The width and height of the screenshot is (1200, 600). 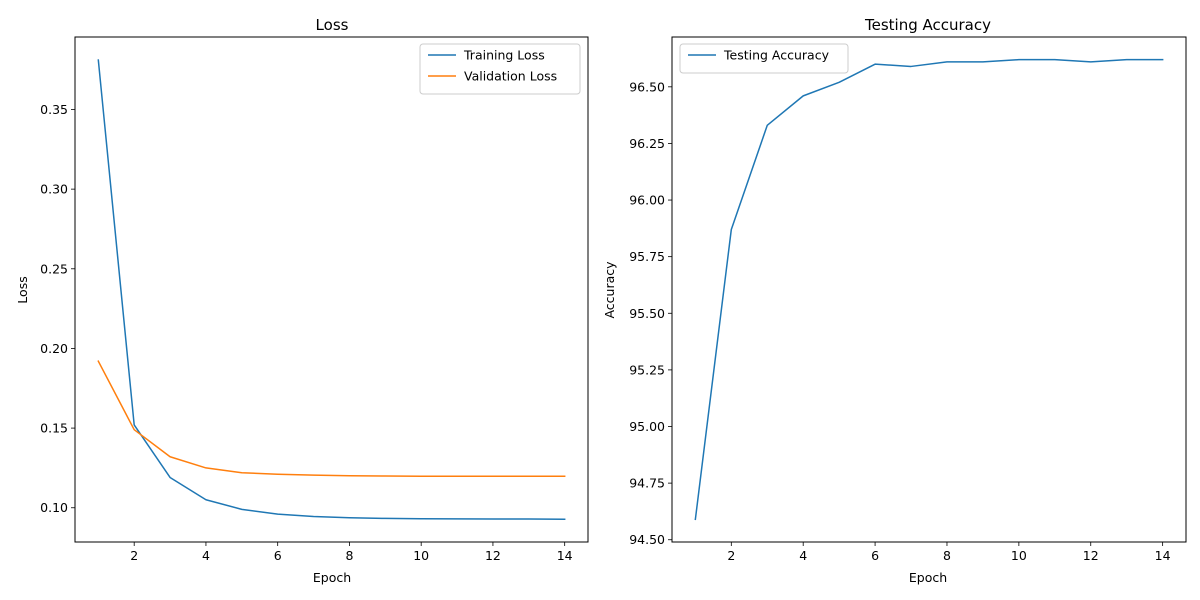 I want to click on accuracy-y-tick-label: 96.50, so click(x=647, y=86).